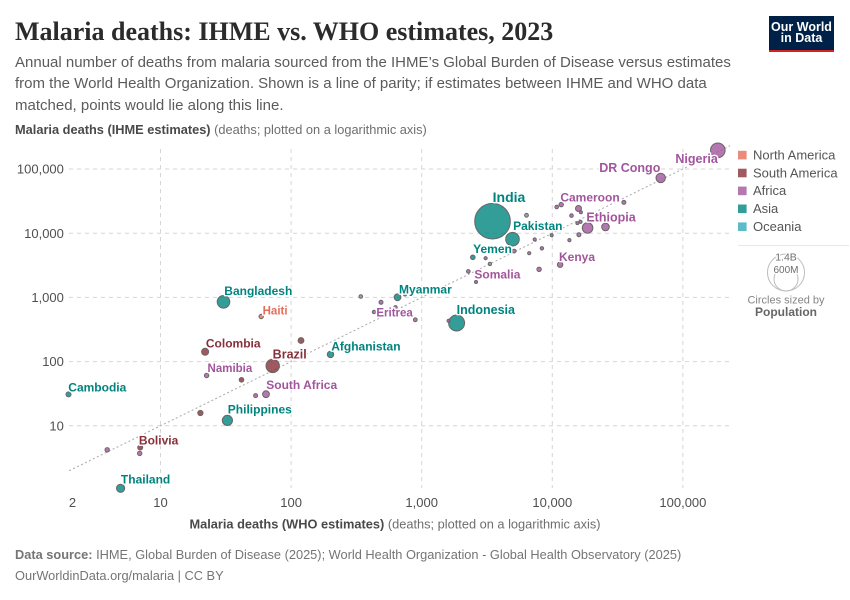 The width and height of the screenshot is (850, 600). I want to click on svg-text: Cameroon, so click(589, 198).